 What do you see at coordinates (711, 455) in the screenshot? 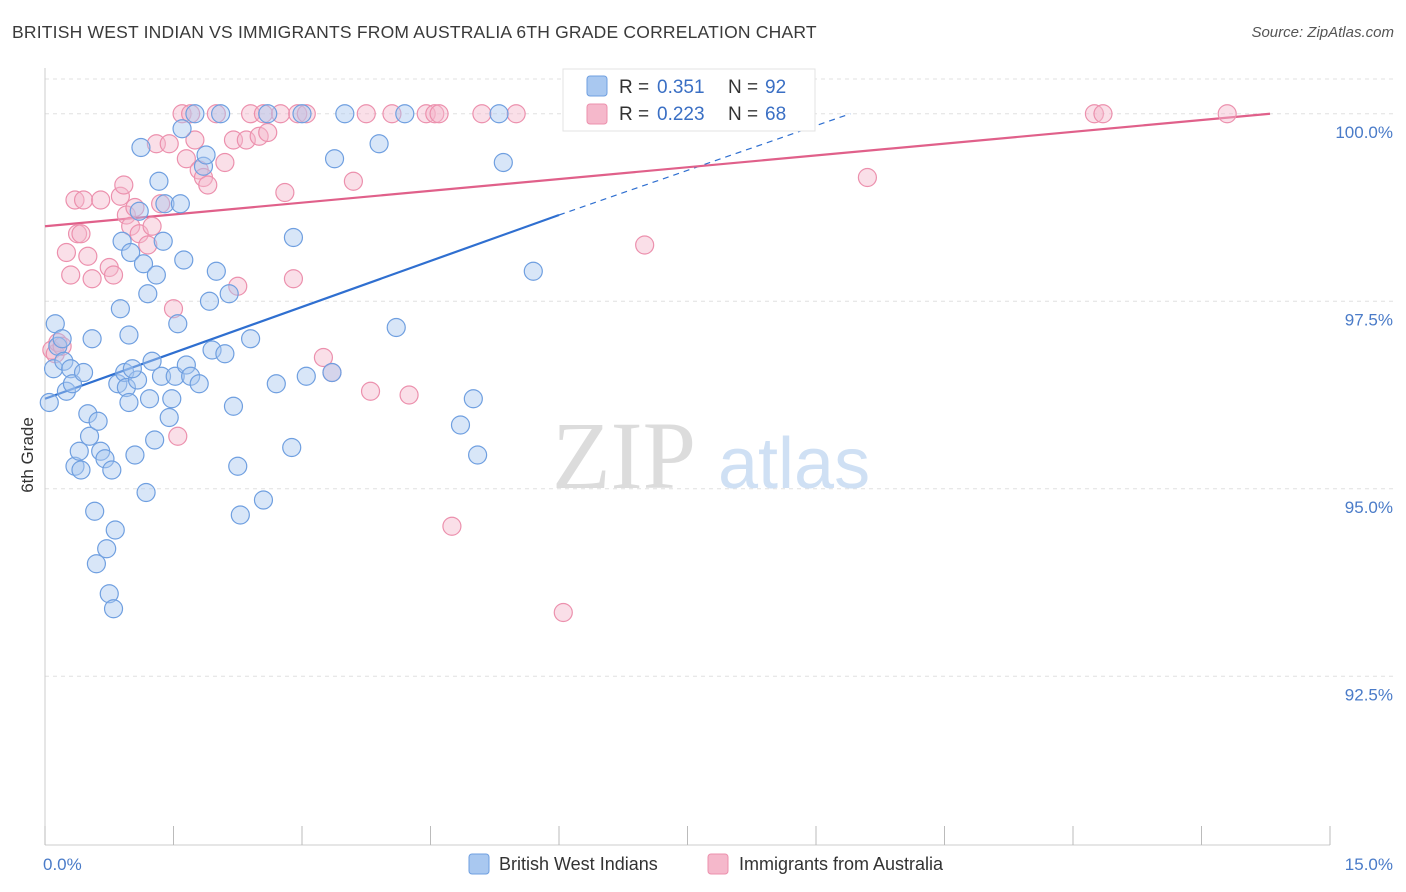
I see `watermark: ZIP atlas` at bounding box center [711, 455].